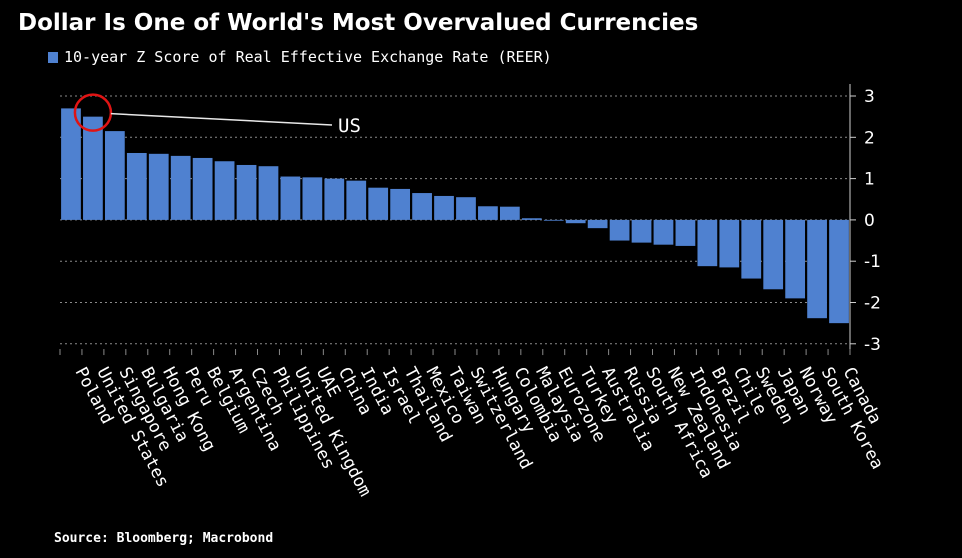 This screenshot has width=962, height=558. I want to click on annotation-leader-line, so click(221, 119).